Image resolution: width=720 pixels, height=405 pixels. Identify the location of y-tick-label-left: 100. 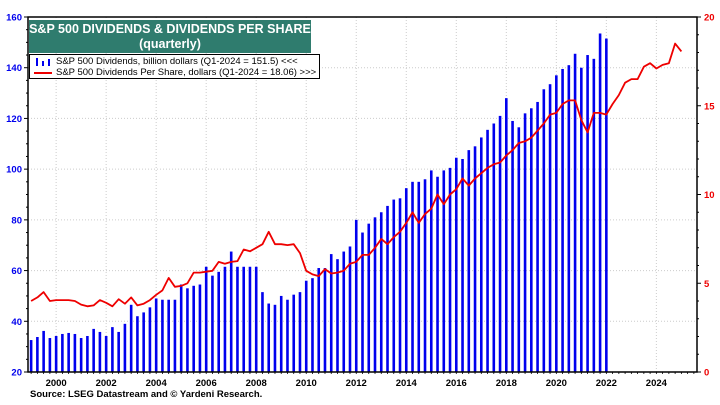
(14, 170).